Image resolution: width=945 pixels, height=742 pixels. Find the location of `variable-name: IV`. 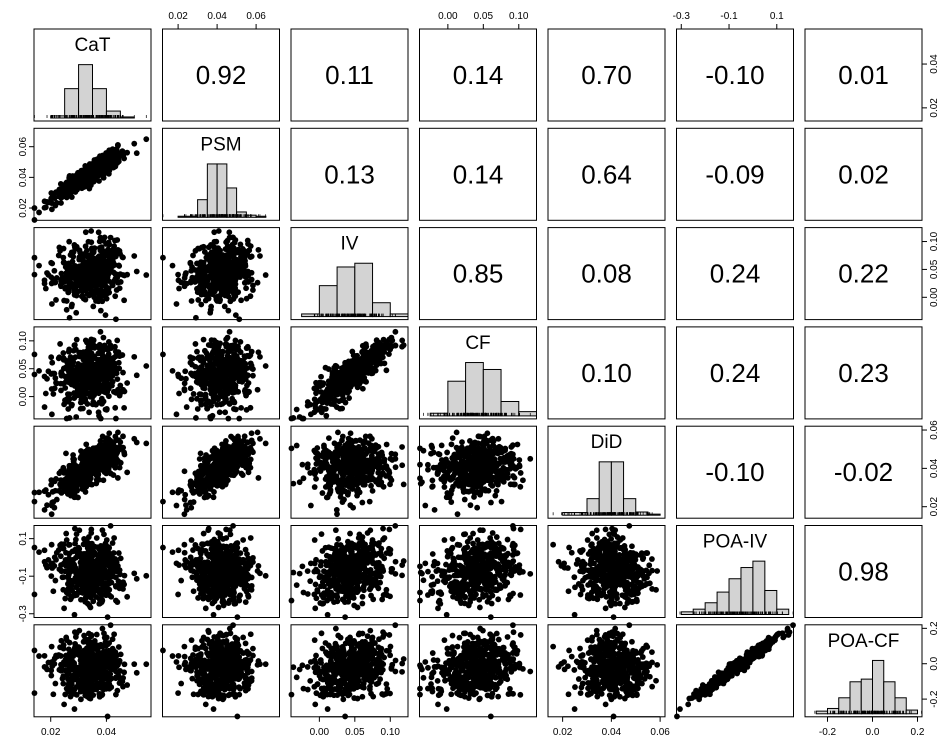

variable-name: IV is located at coordinates (350, 244).